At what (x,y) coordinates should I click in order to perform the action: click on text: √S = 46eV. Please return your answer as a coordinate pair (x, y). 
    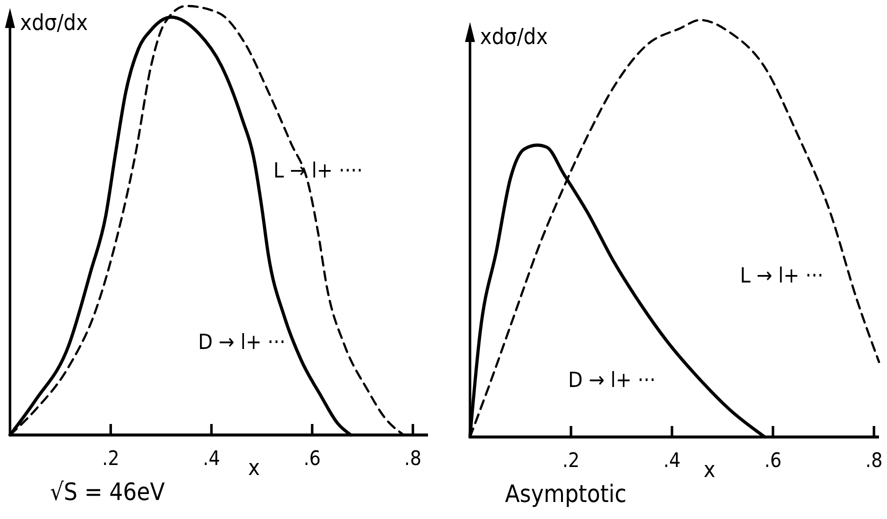
    Looking at the image, I should click on (108, 492).